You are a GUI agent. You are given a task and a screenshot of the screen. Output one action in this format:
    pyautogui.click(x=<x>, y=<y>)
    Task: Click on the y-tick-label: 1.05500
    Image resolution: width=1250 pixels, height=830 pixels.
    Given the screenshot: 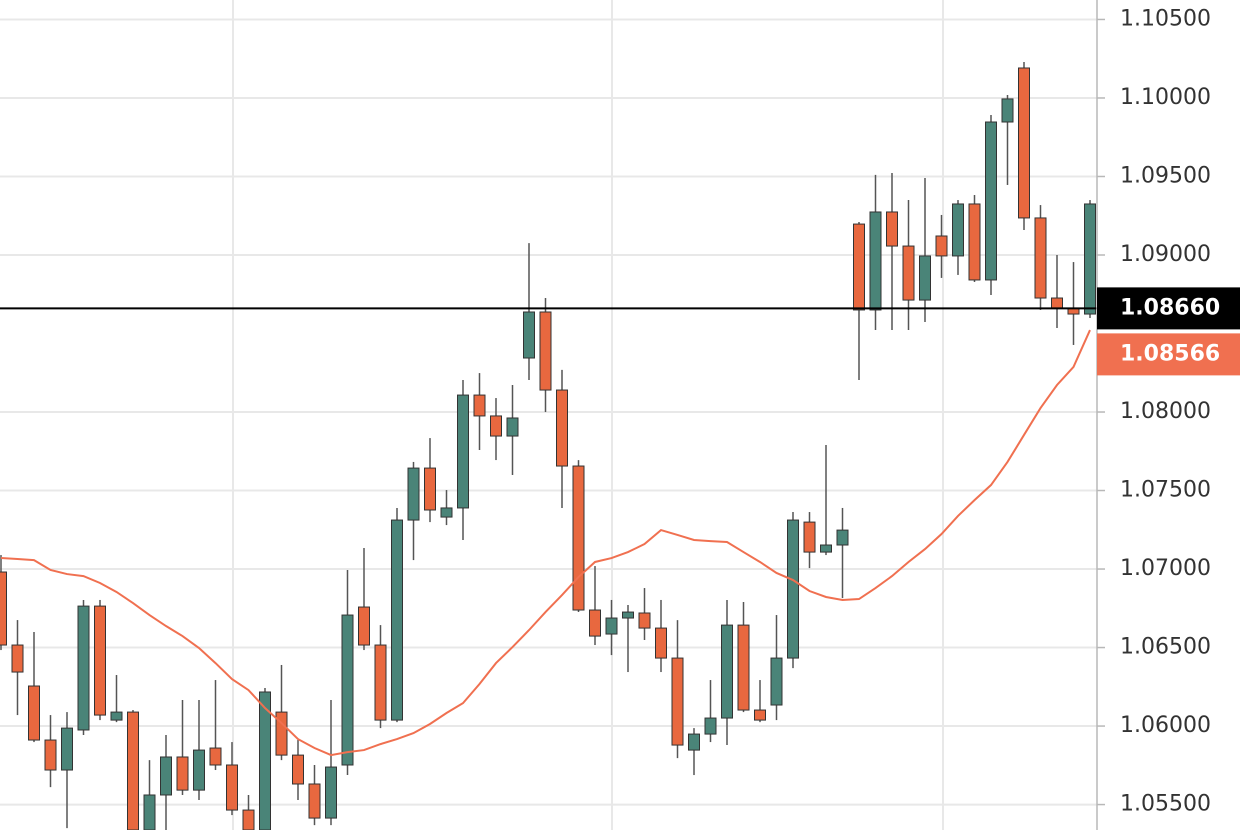 What is the action you would take?
    pyautogui.click(x=1165, y=804)
    